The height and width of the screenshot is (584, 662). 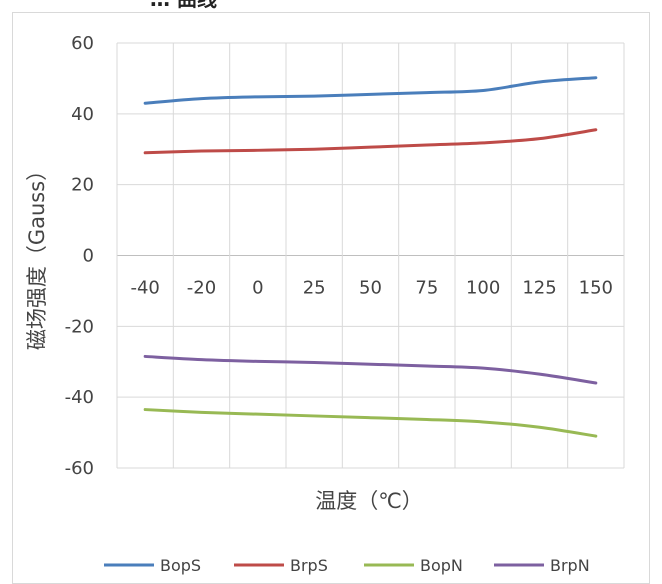 I want to click on x-tick-label: -20, so click(x=201, y=288).